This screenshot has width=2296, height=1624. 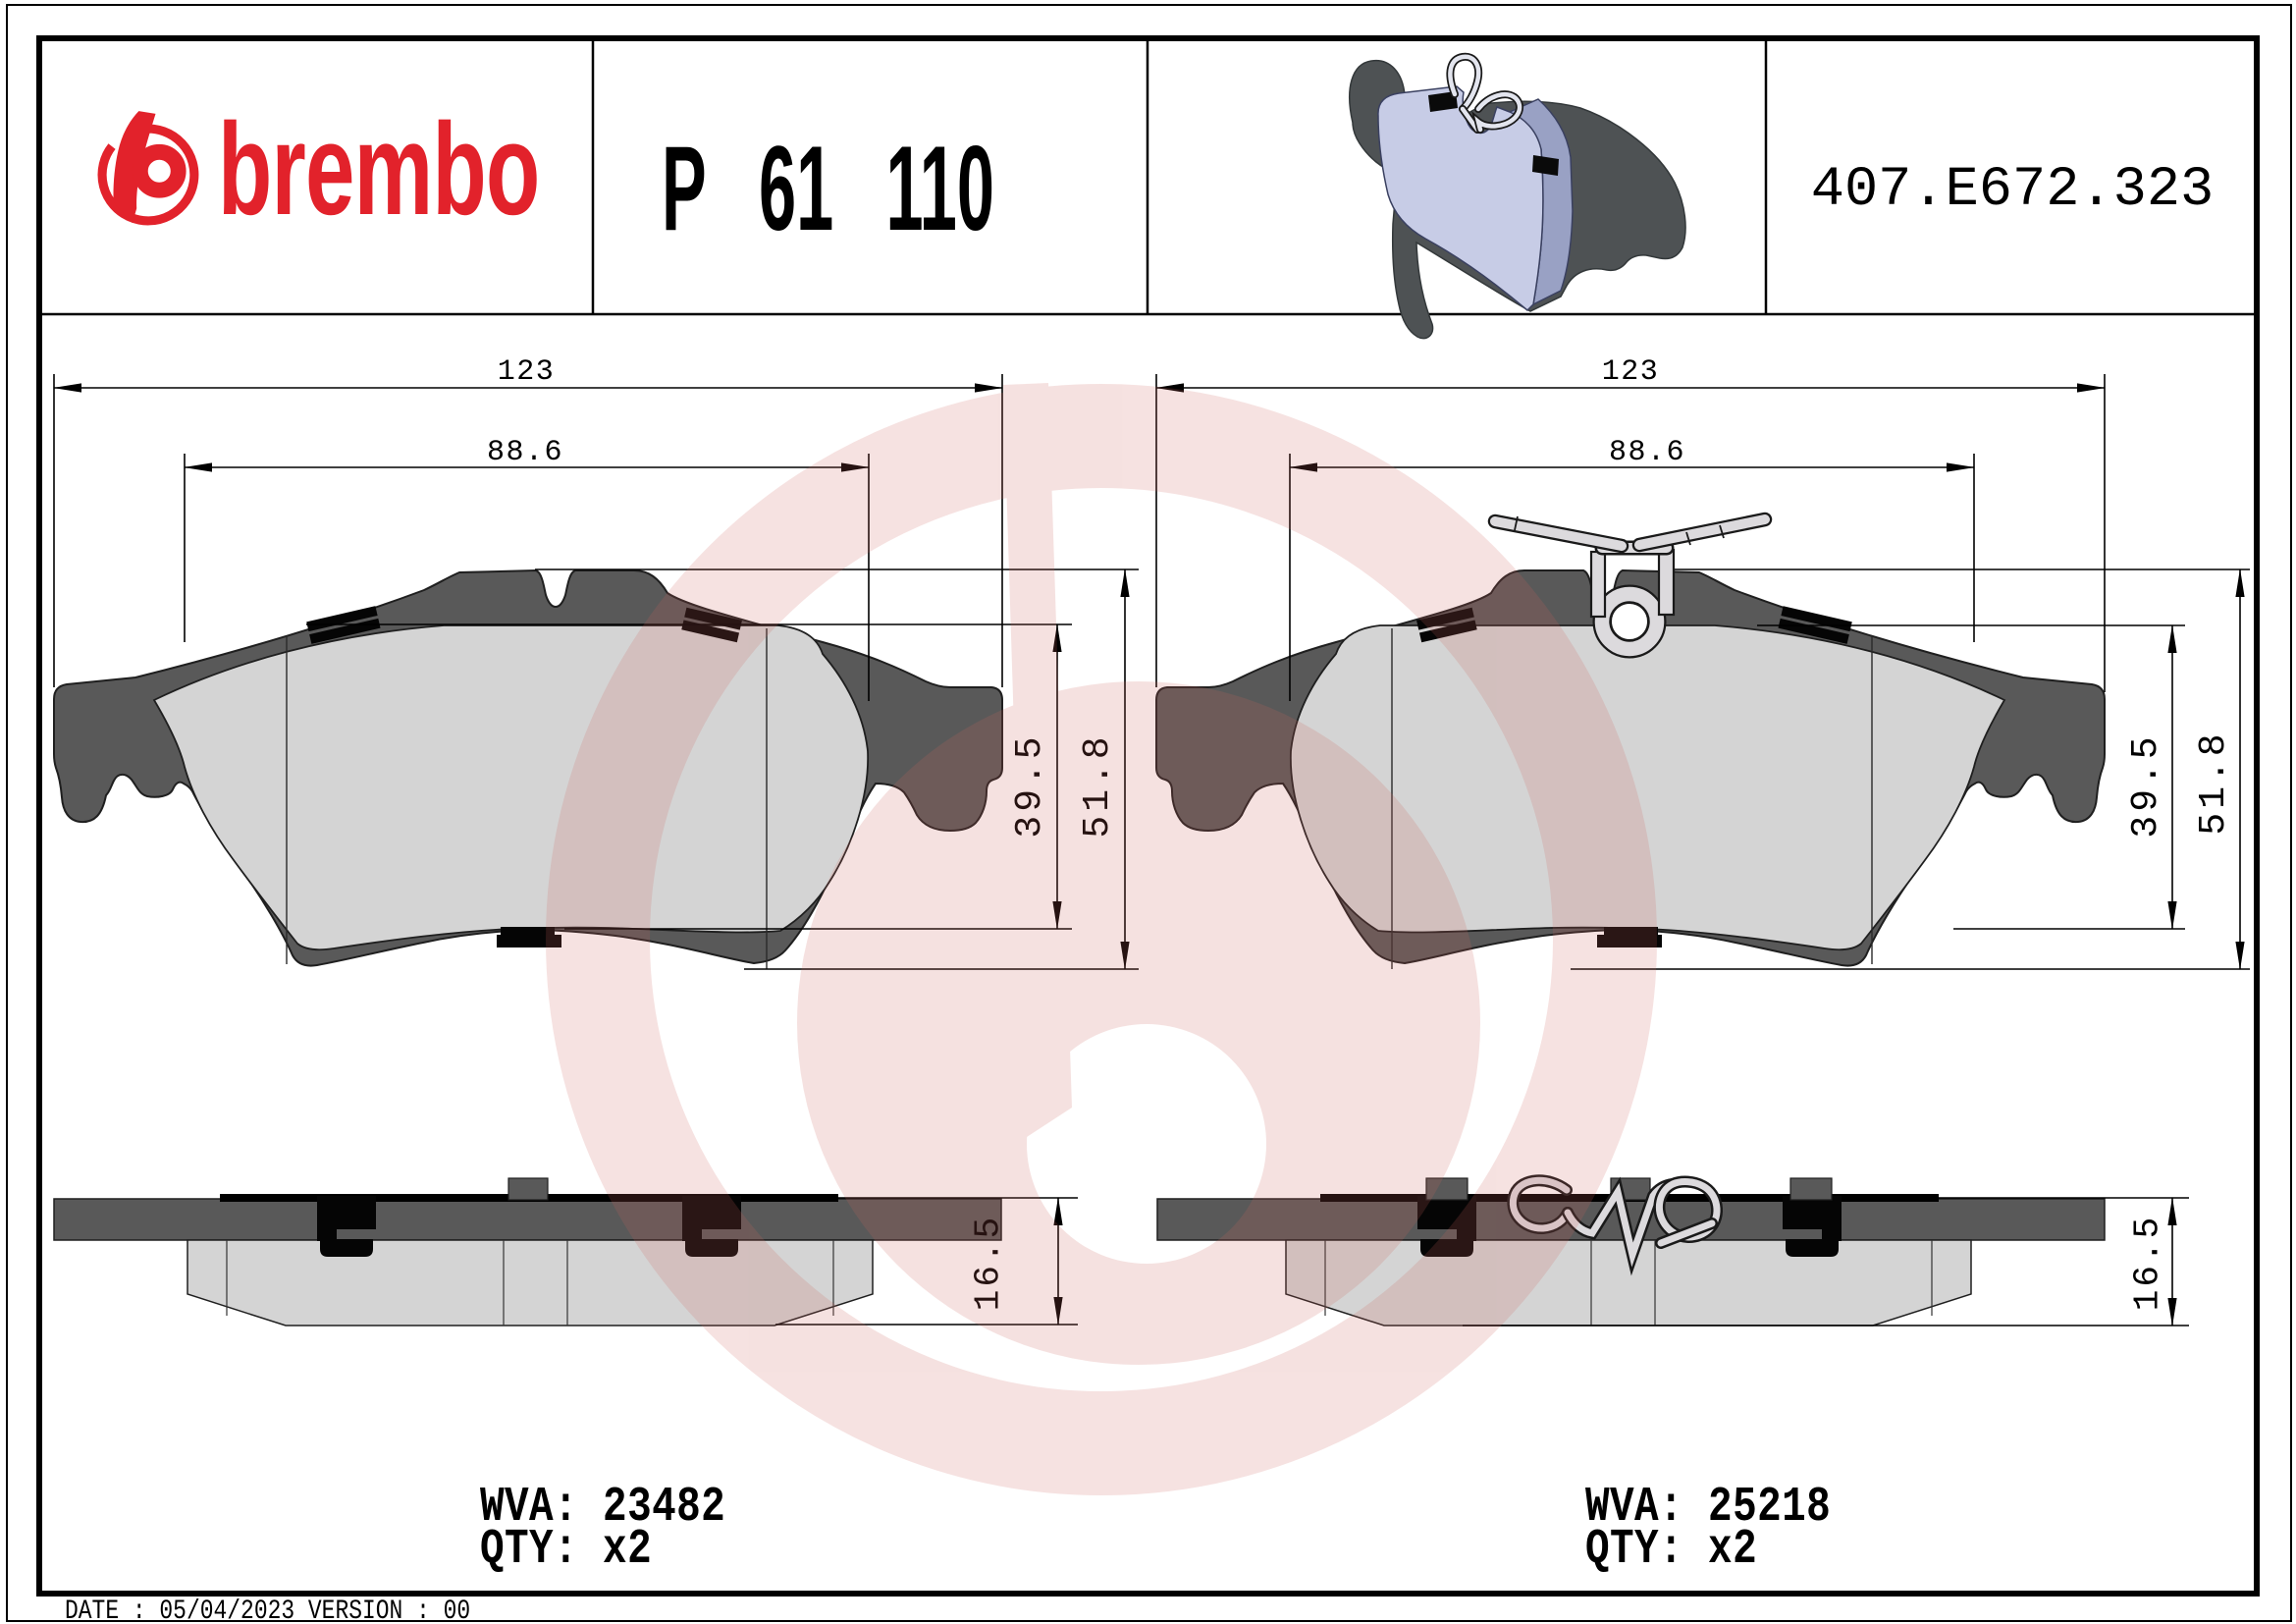 What do you see at coordinates (379, 170) in the screenshot?
I see `svg-text: brembo` at bounding box center [379, 170].